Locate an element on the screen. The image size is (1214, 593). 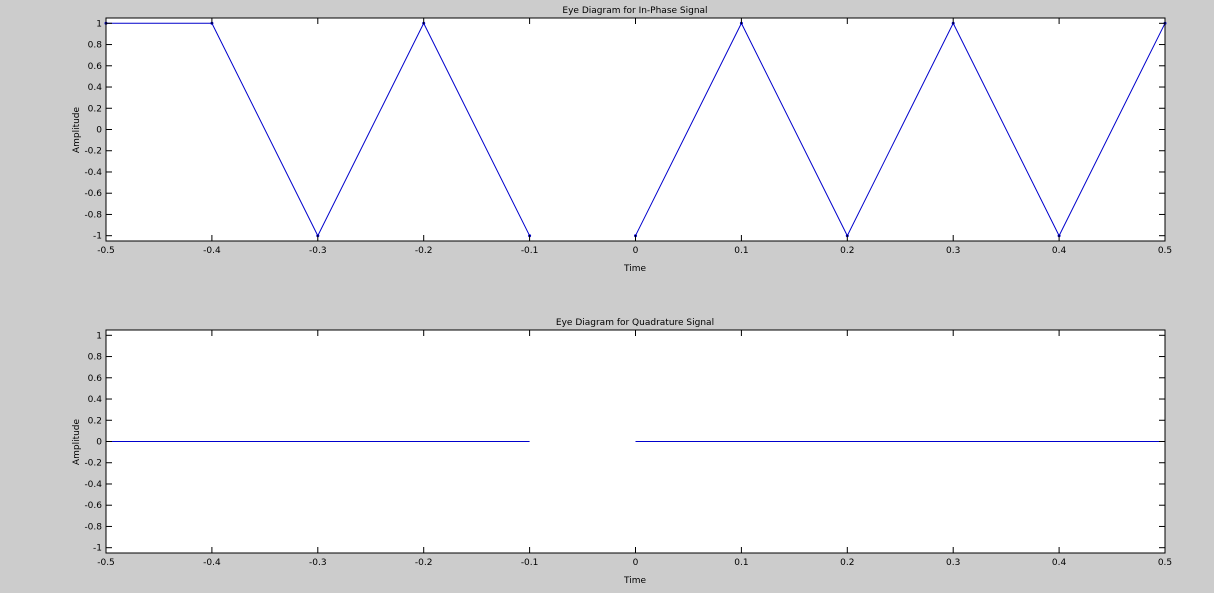
quadrature-xtick-label: -0.4 is located at coordinates (212, 563).